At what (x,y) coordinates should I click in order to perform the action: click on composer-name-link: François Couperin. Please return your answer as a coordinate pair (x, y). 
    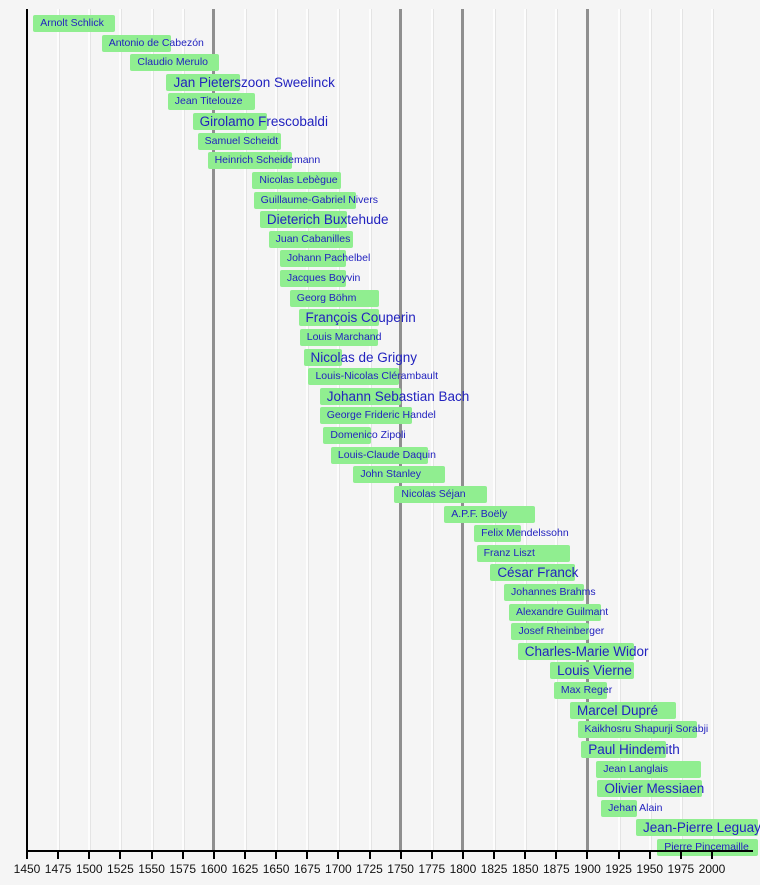
    Looking at the image, I should click on (360, 318).